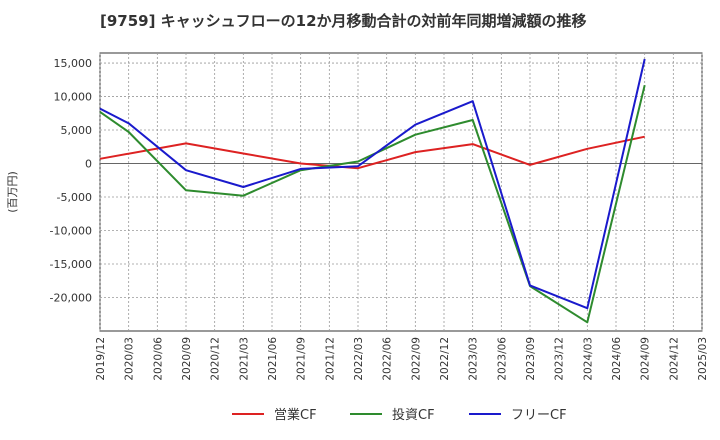 This screenshot has height=440, width=720. What do you see at coordinates (674, 359) in the screenshot?
I see `x-tick-label: 2024/12` at bounding box center [674, 359].